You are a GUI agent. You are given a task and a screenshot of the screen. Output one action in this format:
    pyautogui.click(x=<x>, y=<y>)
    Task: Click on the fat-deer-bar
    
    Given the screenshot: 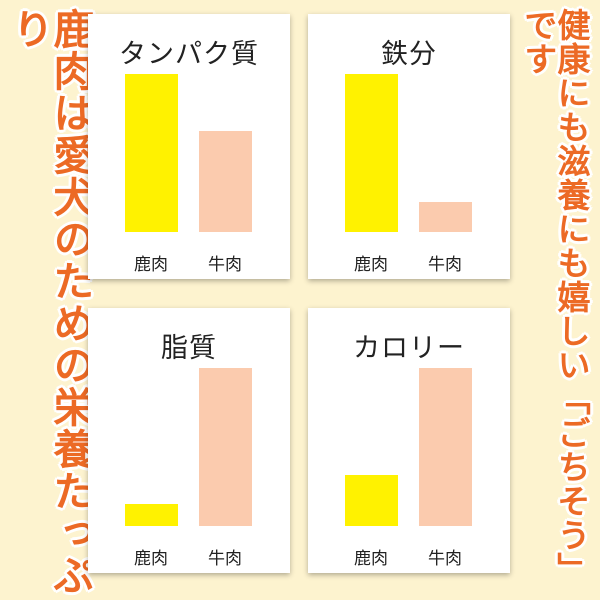 What is the action you would take?
    pyautogui.click(x=151, y=514)
    